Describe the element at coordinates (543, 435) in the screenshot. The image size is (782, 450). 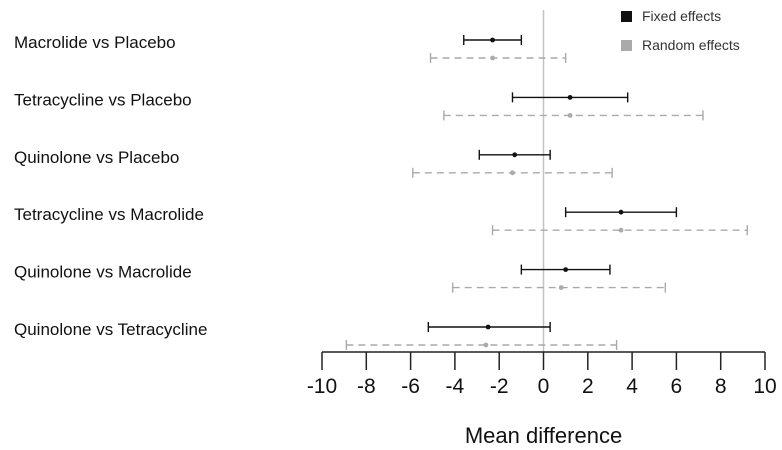
I see `x-axis-title: Mean difference` at that location.